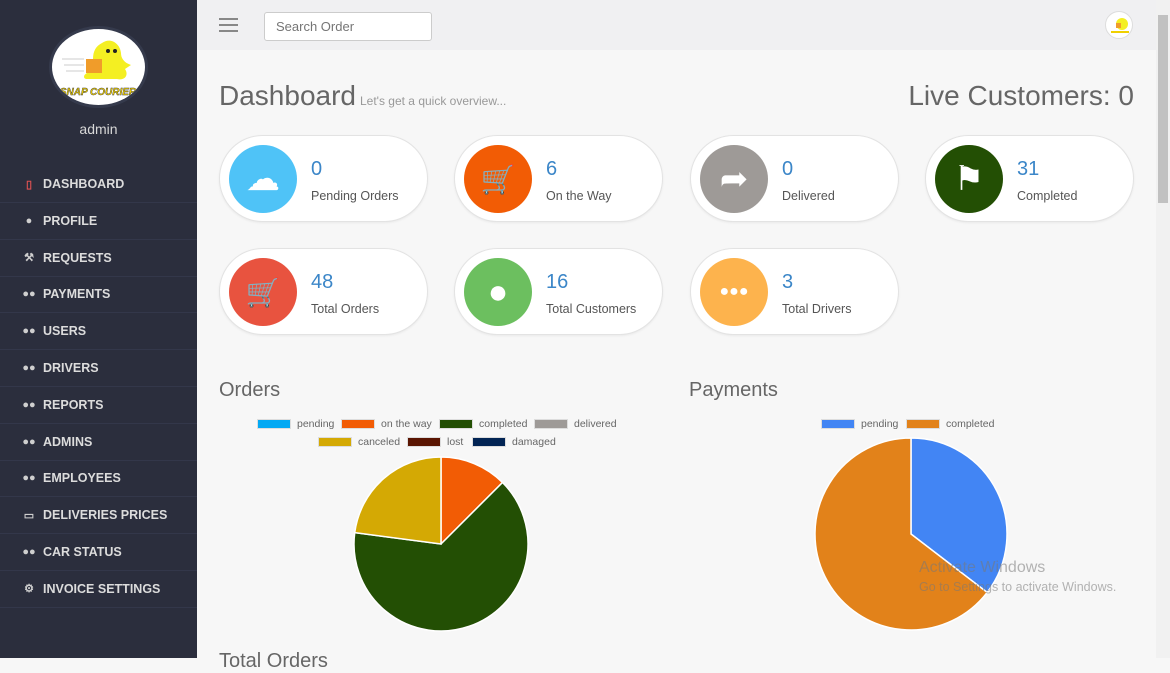 The height and width of the screenshot is (673, 1170). I want to click on watermark-subtitle: Go to Settings to activate Windows., so click(1018, 587).